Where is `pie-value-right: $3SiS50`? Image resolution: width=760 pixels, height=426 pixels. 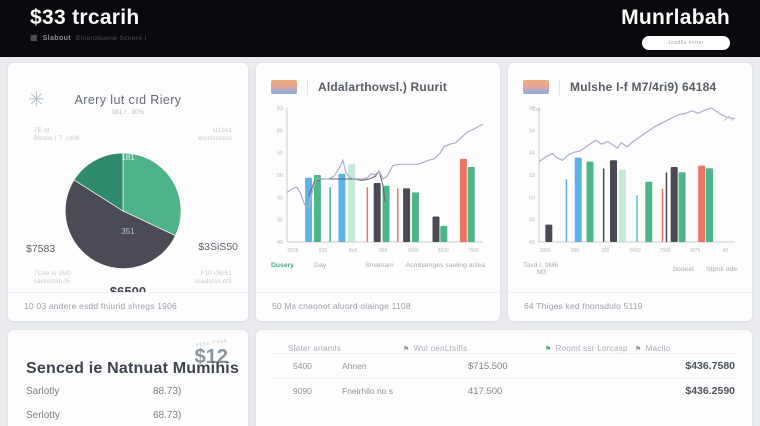
pie-value-right: $3SiS50 is located at coordinates (218, 247).